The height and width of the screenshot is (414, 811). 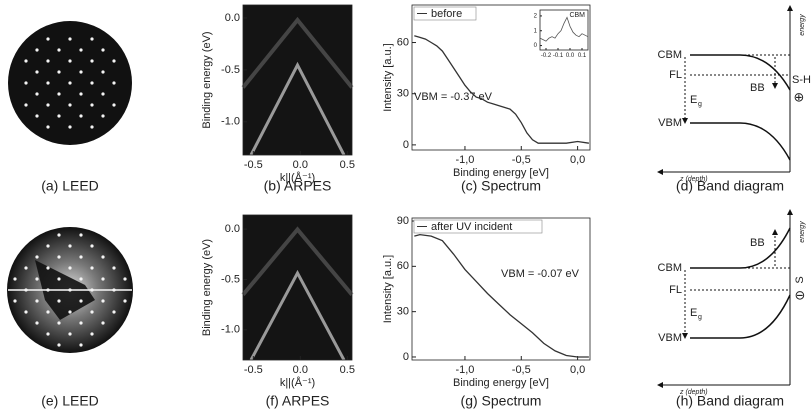 What do you see at coordinates (536, 31) in the screenshot?
I see `y-tick-label: 1` at bounding box center [536, 31].